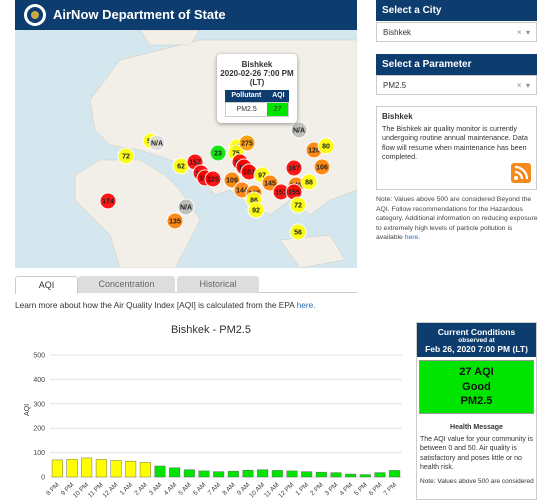 The width and height of the screenshot is (552, 500). Describe the element at coordinates (361, 489) in the screenshot. I see `x-tick-label: 5 PM` at that location.